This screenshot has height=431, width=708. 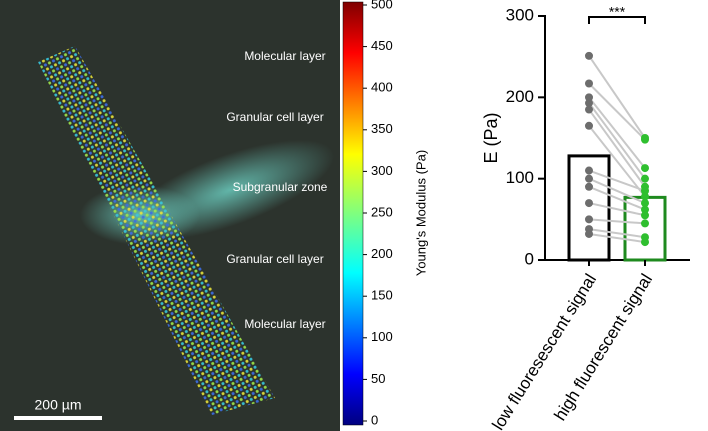 What do you see at coordinates (382, 87) in the screenshot?
I see `colorbar-tick-label: 400` at bounding box center [382, 87].